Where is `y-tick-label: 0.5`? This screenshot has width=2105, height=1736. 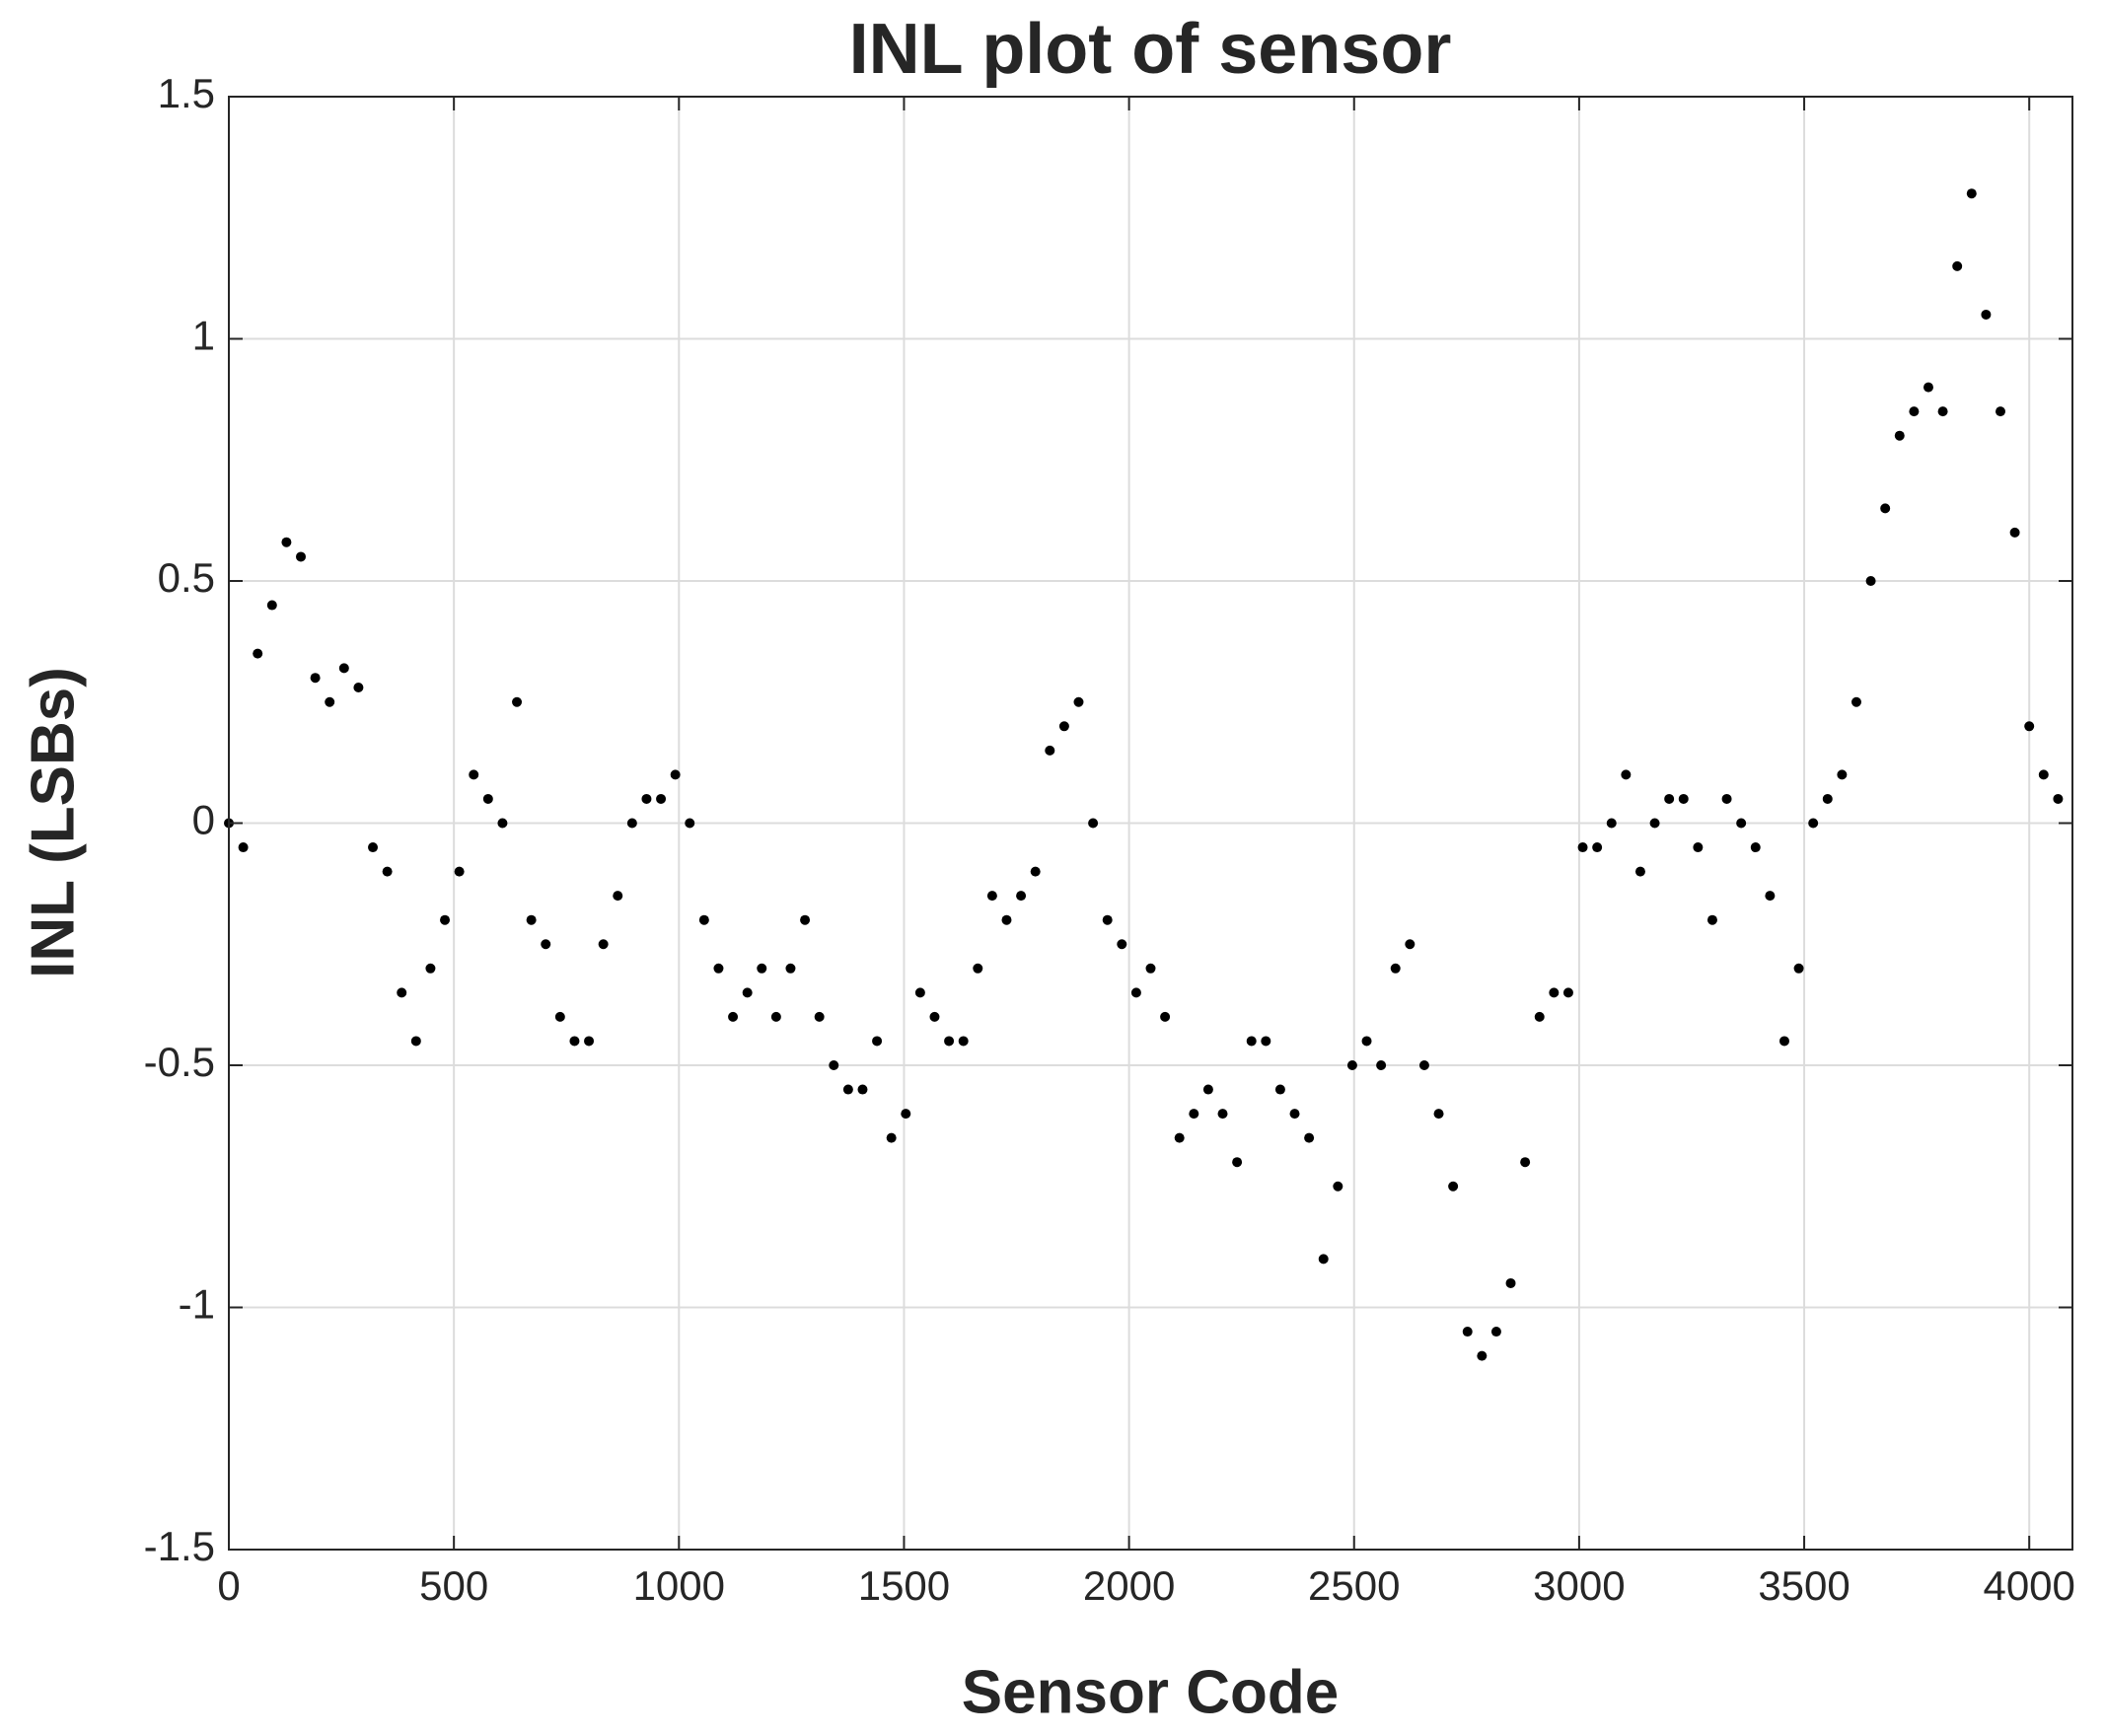 y-tick-label: 0.5 is located at coordinates (187, 577).